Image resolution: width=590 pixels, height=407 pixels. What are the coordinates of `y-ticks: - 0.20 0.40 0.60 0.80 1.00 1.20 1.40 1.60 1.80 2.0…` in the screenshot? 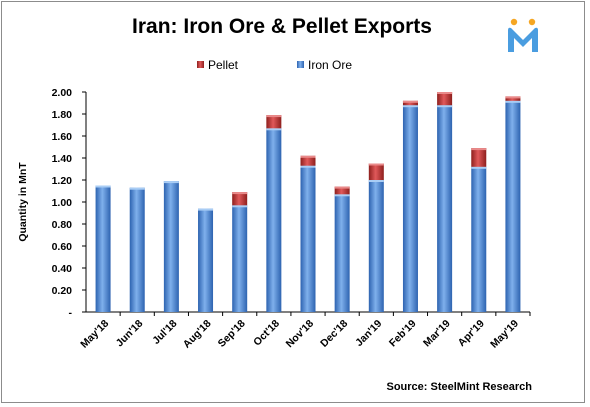 It's located at (69, 203).